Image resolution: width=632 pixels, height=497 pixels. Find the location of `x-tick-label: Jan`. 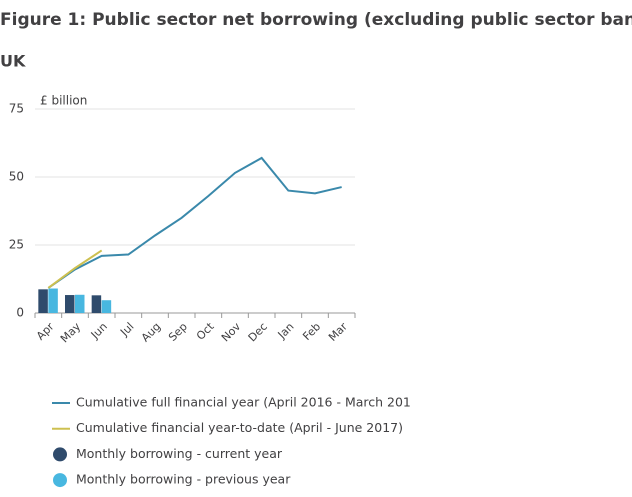

x-tick-label: Jan is located at coordinates (286, 331).